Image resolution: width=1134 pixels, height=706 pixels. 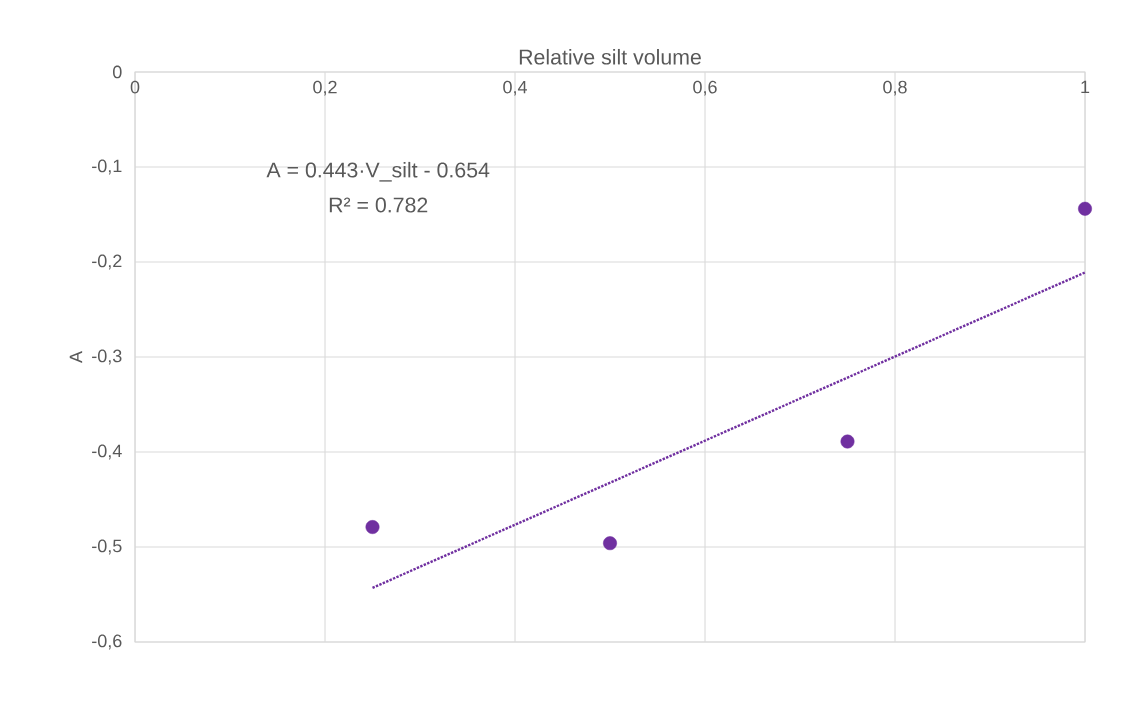 What do you see at coordinates (107, 262) in the screenshot?
I see `y-tick-label: -0,2` at bounding box center [107, 262].